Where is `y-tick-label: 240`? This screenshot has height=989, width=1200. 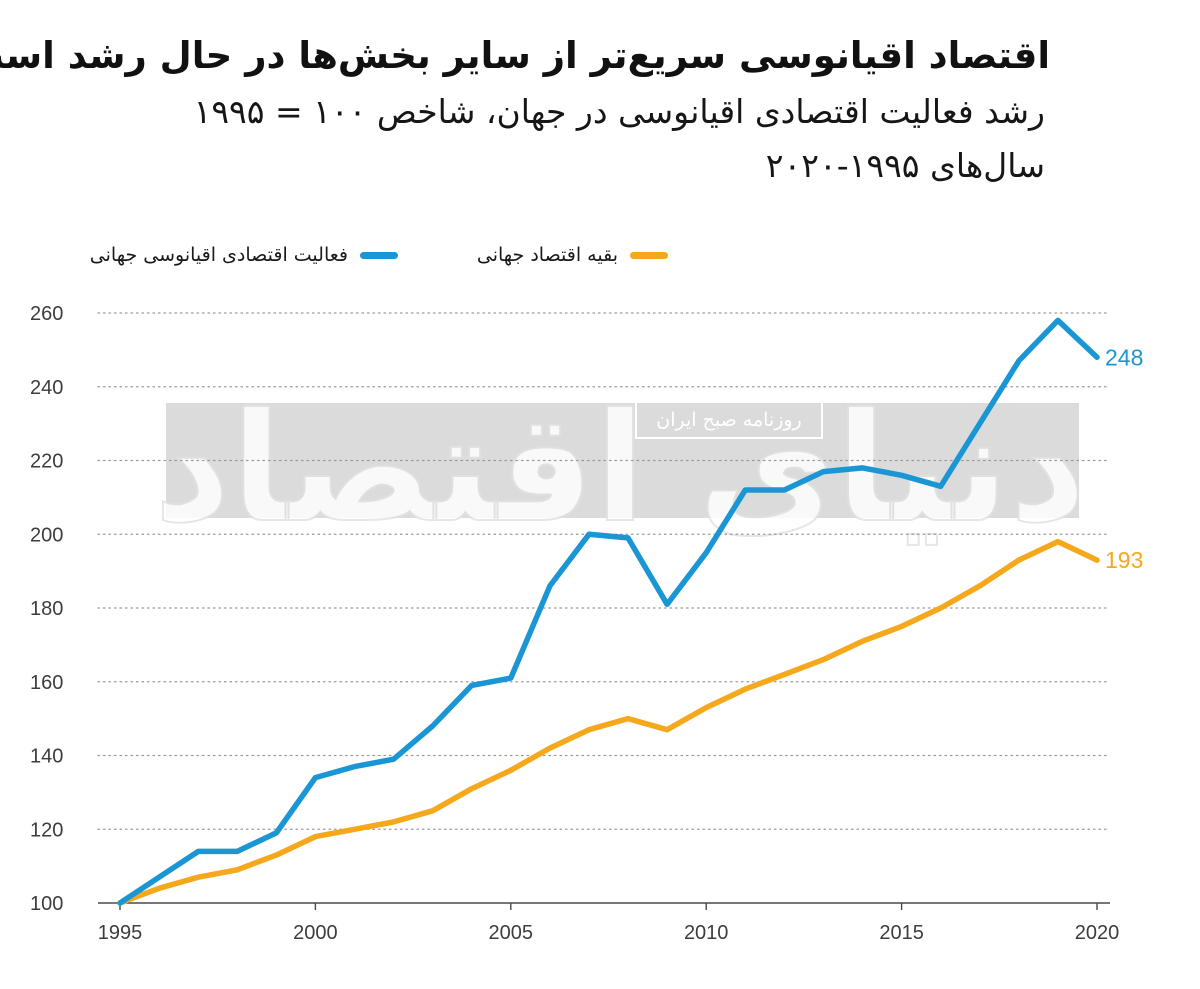 y-tick-label: 240 is located at coordinates (46, 388).